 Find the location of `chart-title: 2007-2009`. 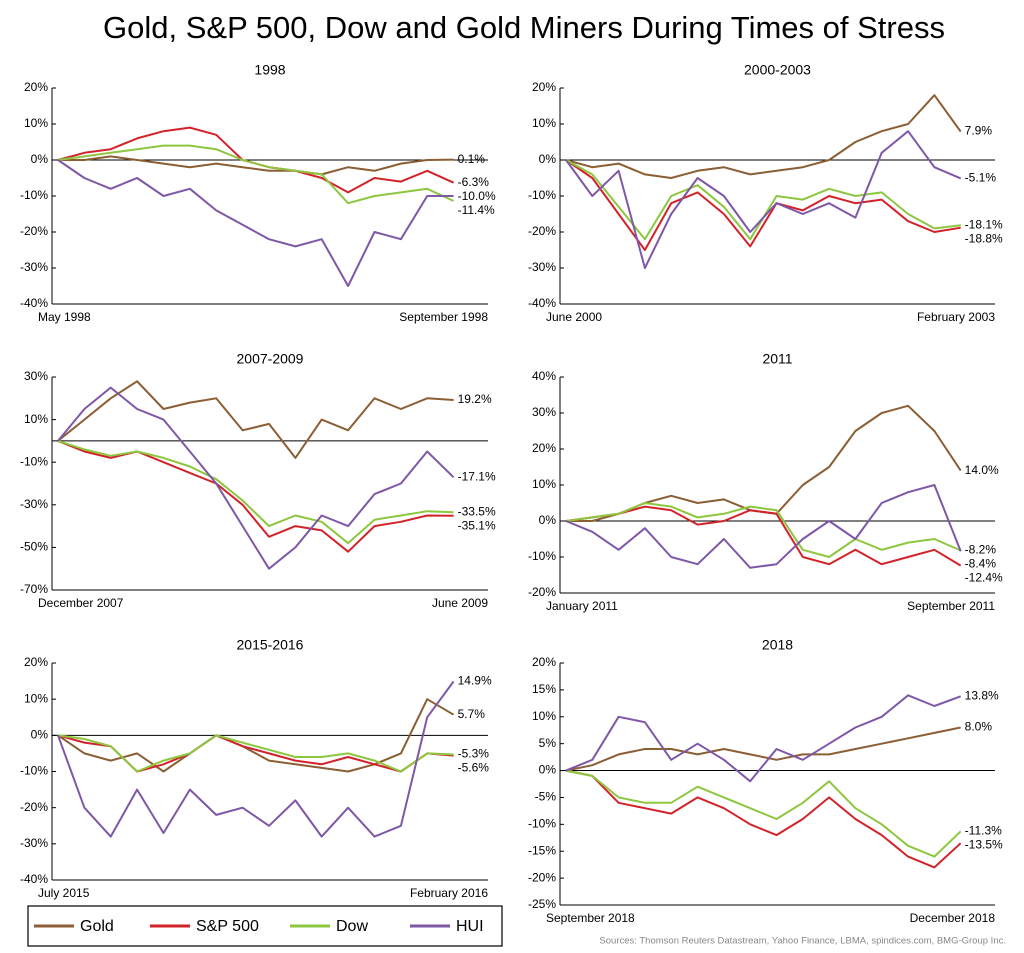

chart-title: 2007-2009 is located at coordinates (270, 359).